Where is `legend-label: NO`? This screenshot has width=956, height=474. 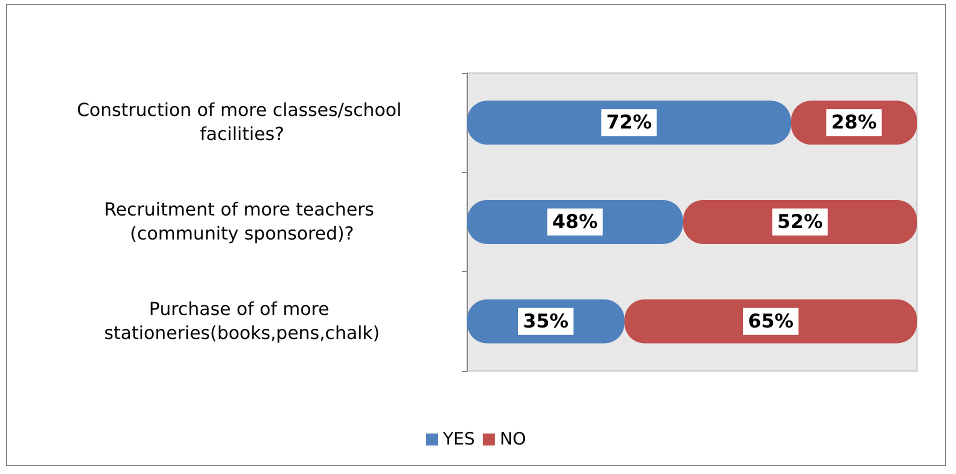
legend-label: NO is located at coordinates (513, 440).